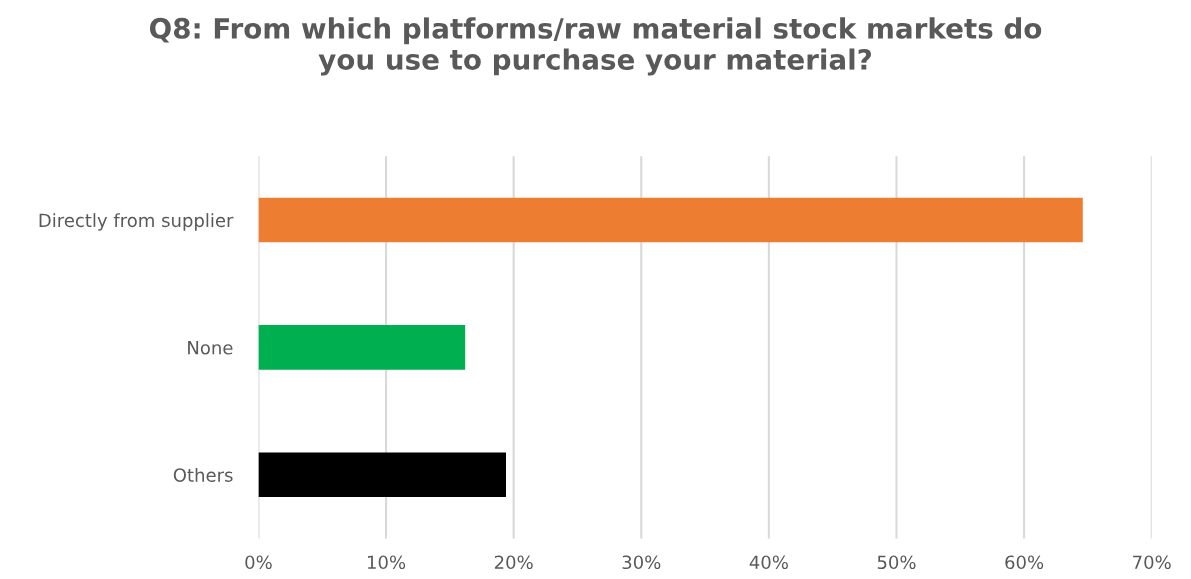 Image resolution: width=1191 pixels, height=579 pixels. What do you see at coordinates (258, 562) in the screenshot?
I see `x-tick-label: 0%` at bounding box center [258, 562].